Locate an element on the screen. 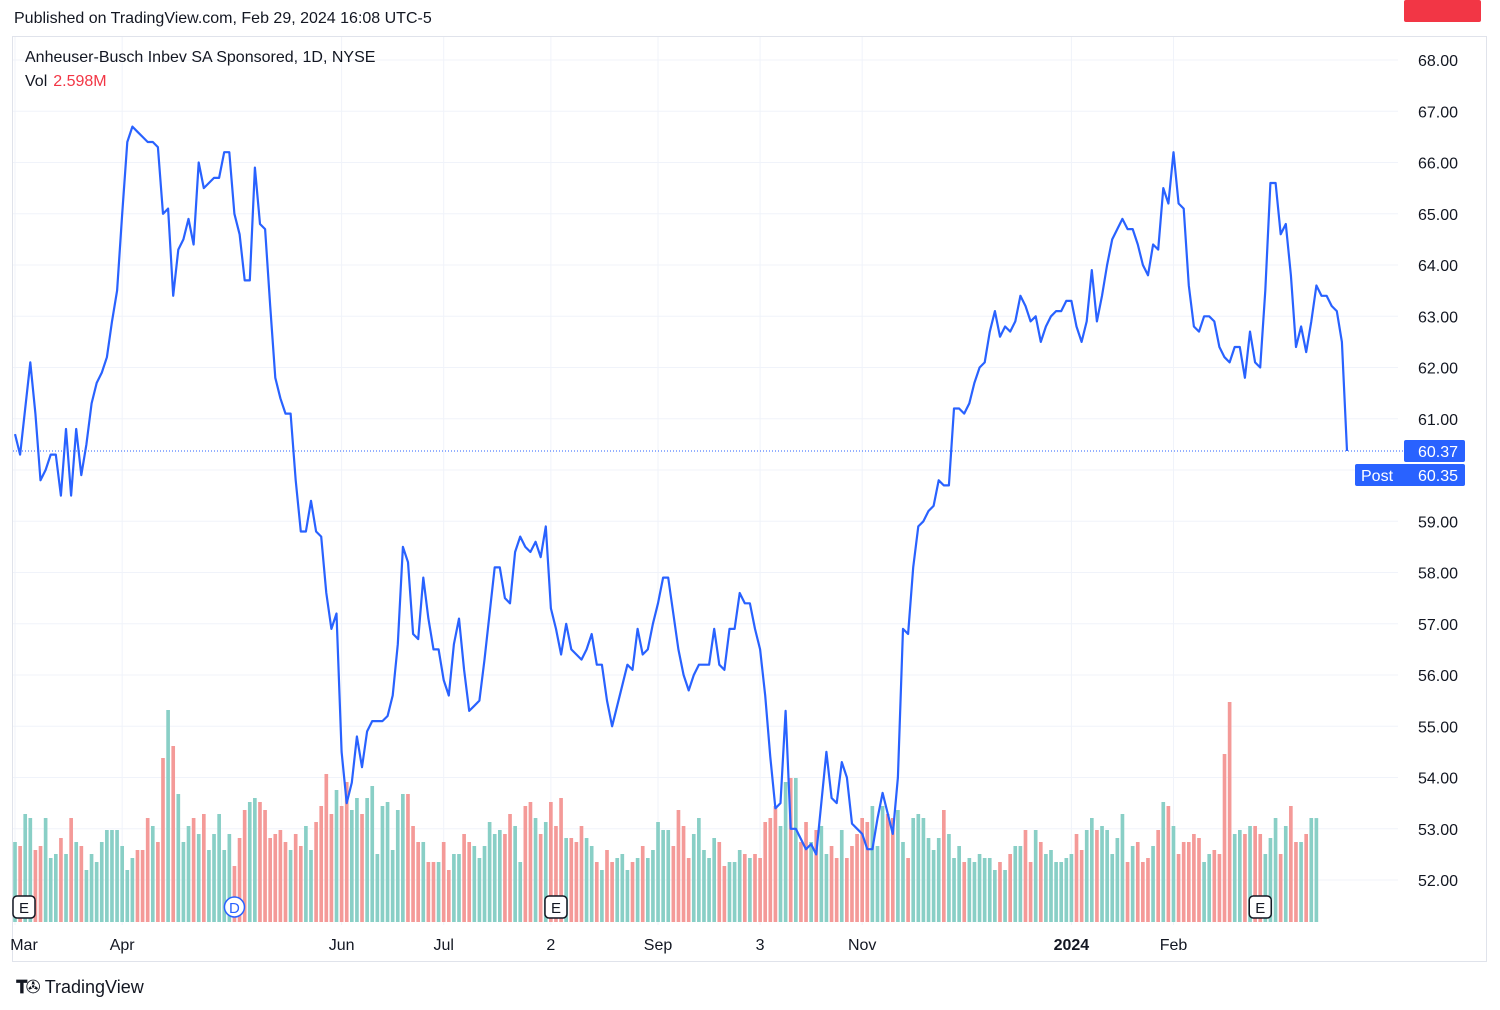 The image size is (1500, 1010). y-tick-label: 65.00 is located at coordinates (1438, 215).